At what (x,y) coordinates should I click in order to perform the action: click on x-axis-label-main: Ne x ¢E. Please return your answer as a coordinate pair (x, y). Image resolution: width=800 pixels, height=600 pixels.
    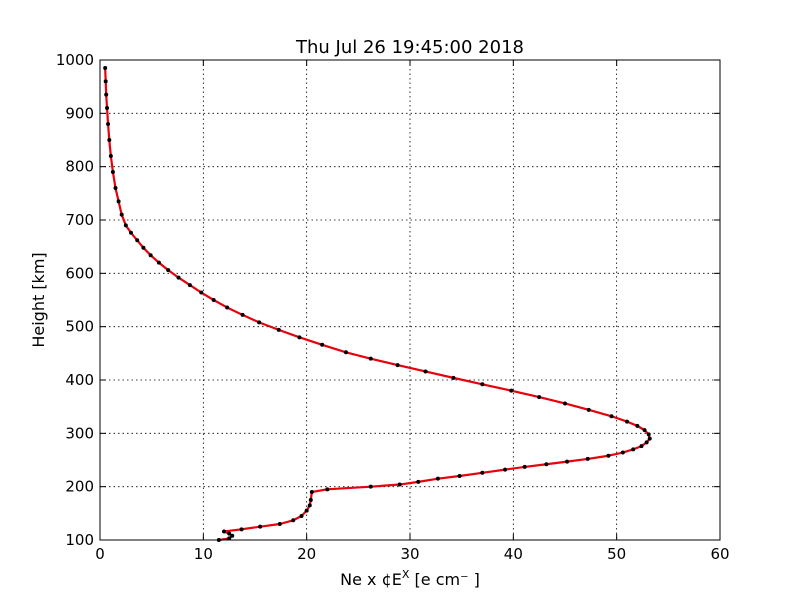
    Looking at the image, I should click on (371, 579).